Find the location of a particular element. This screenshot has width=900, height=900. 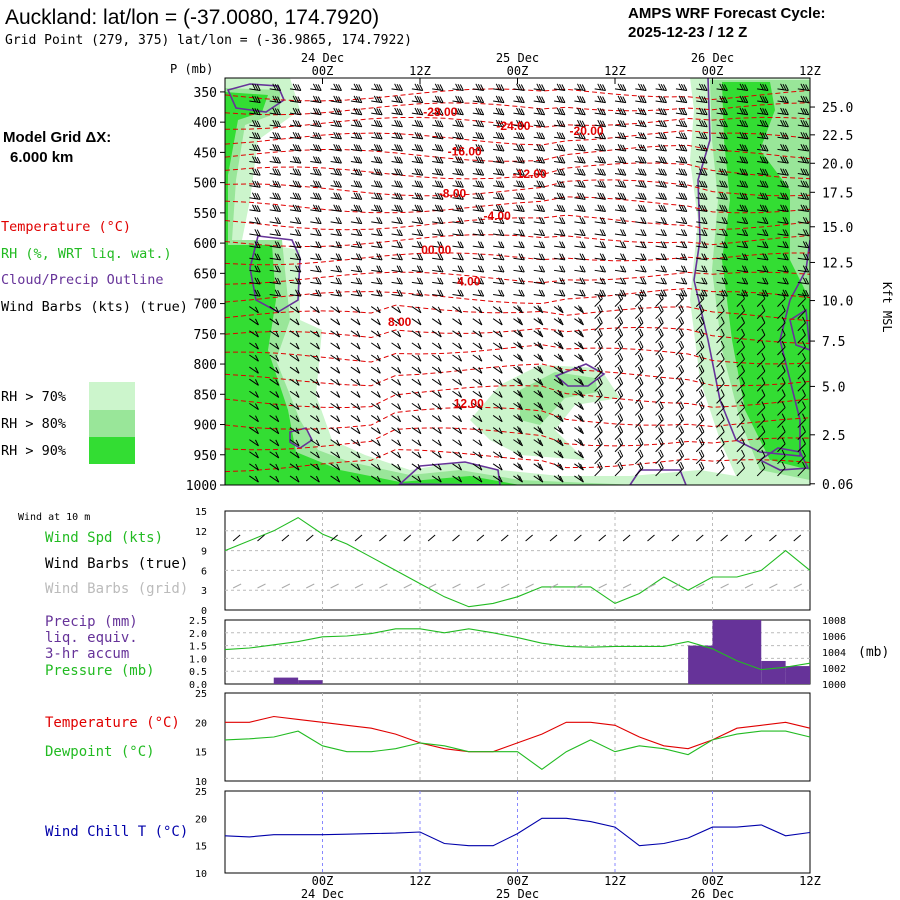

temperature-contour-label: 8.00 is located at coordinates (400, 322).